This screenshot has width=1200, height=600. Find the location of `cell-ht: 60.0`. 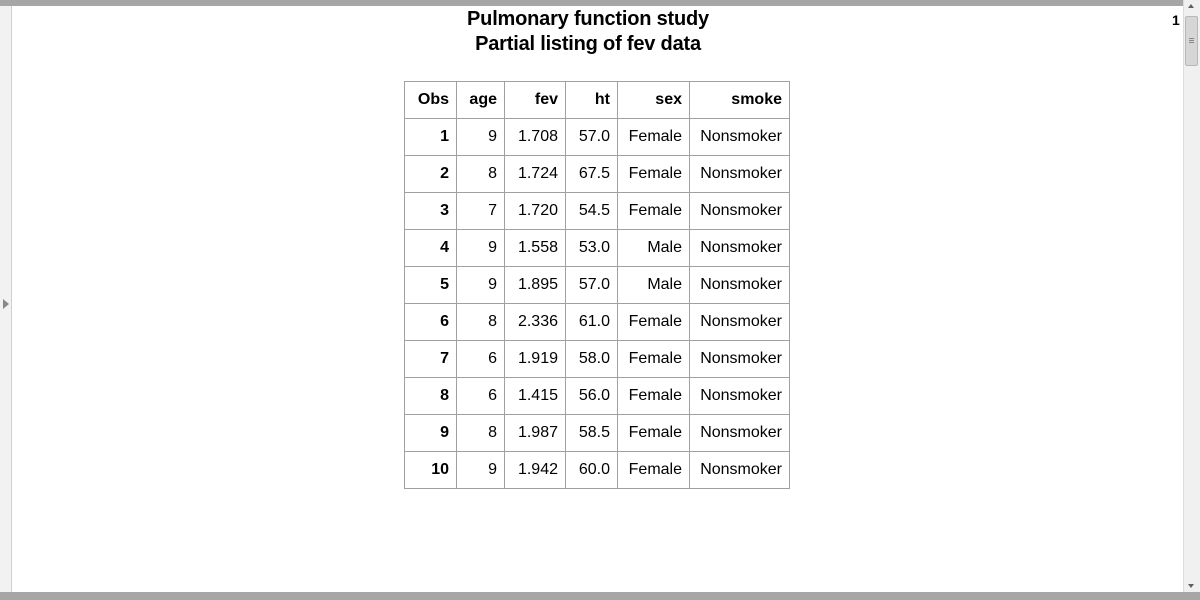

cell-ht: 60.0 is located at coordinates (591, 470).